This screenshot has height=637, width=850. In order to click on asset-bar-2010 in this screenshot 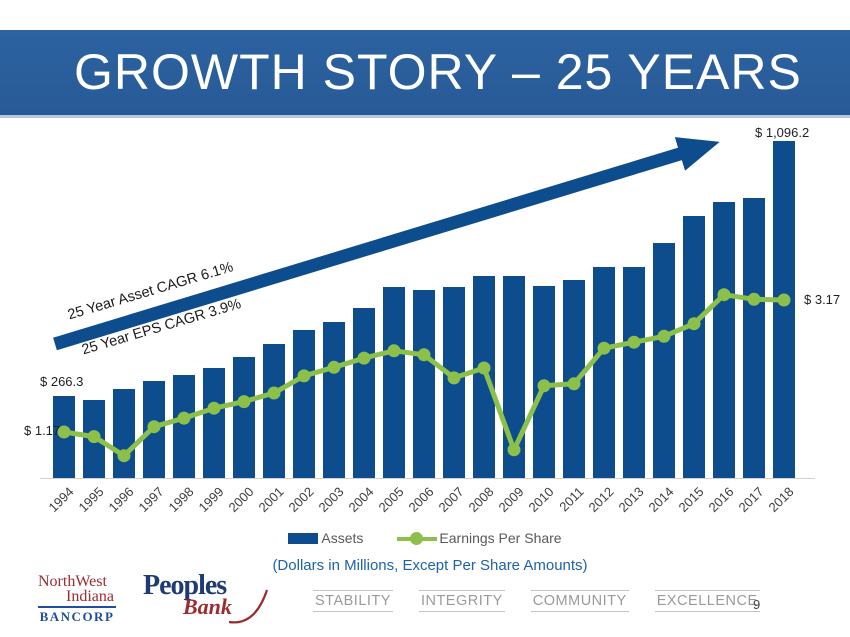, I will do `click(544, 382)`.